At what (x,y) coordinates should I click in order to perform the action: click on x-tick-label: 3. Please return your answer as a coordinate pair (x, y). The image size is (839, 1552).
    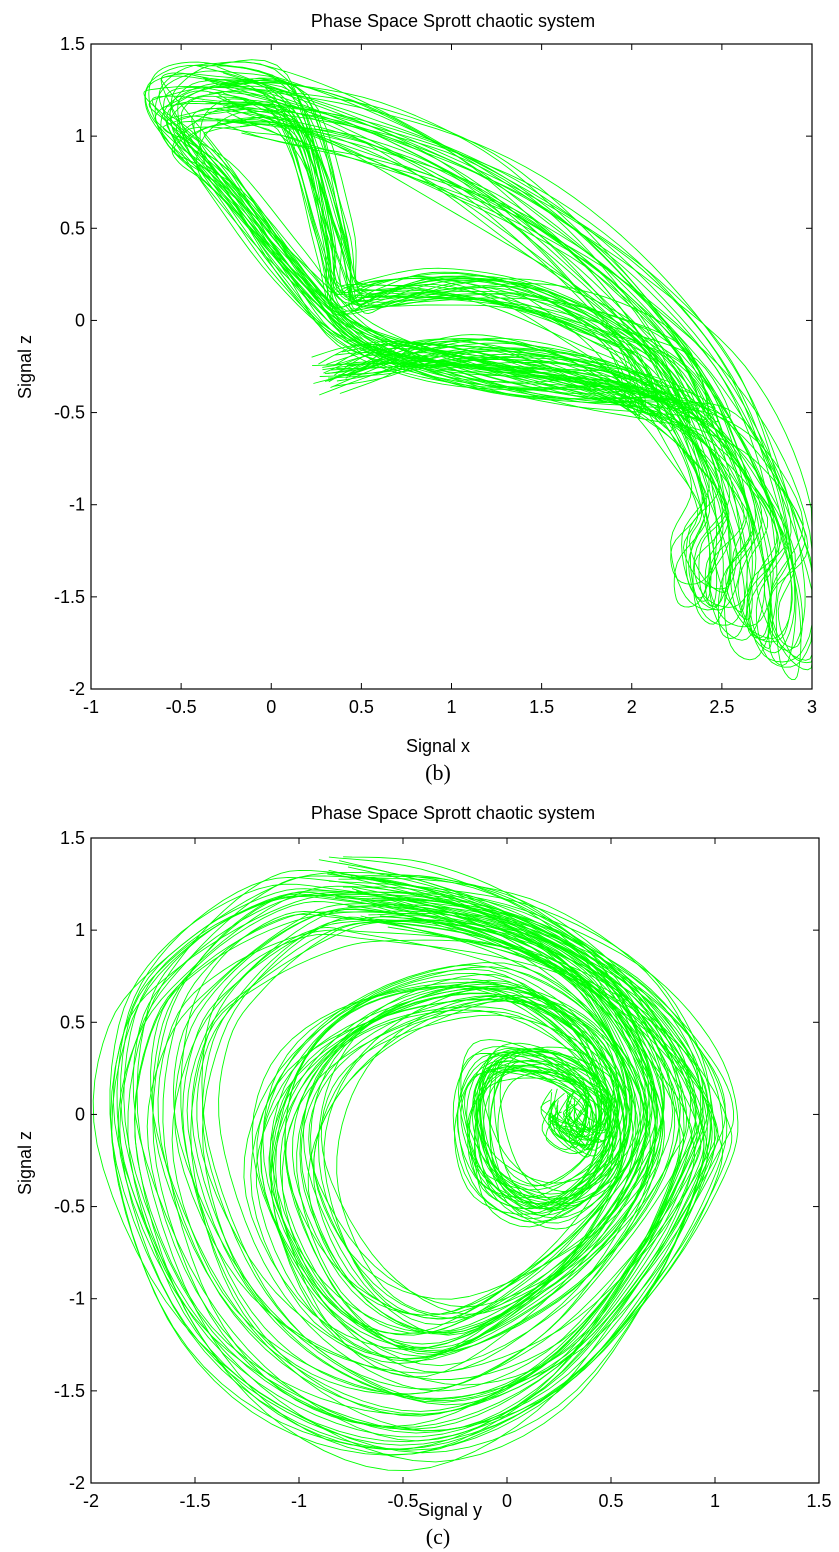
    Looking at the image, I should click on (812, 707).